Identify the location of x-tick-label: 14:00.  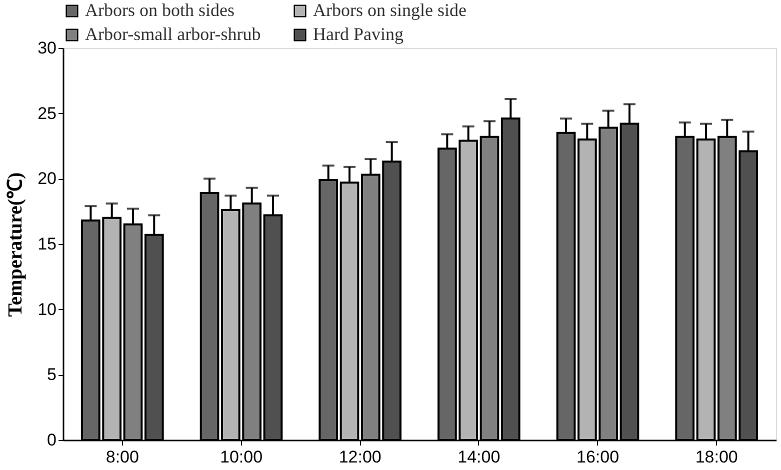
(479, 457).